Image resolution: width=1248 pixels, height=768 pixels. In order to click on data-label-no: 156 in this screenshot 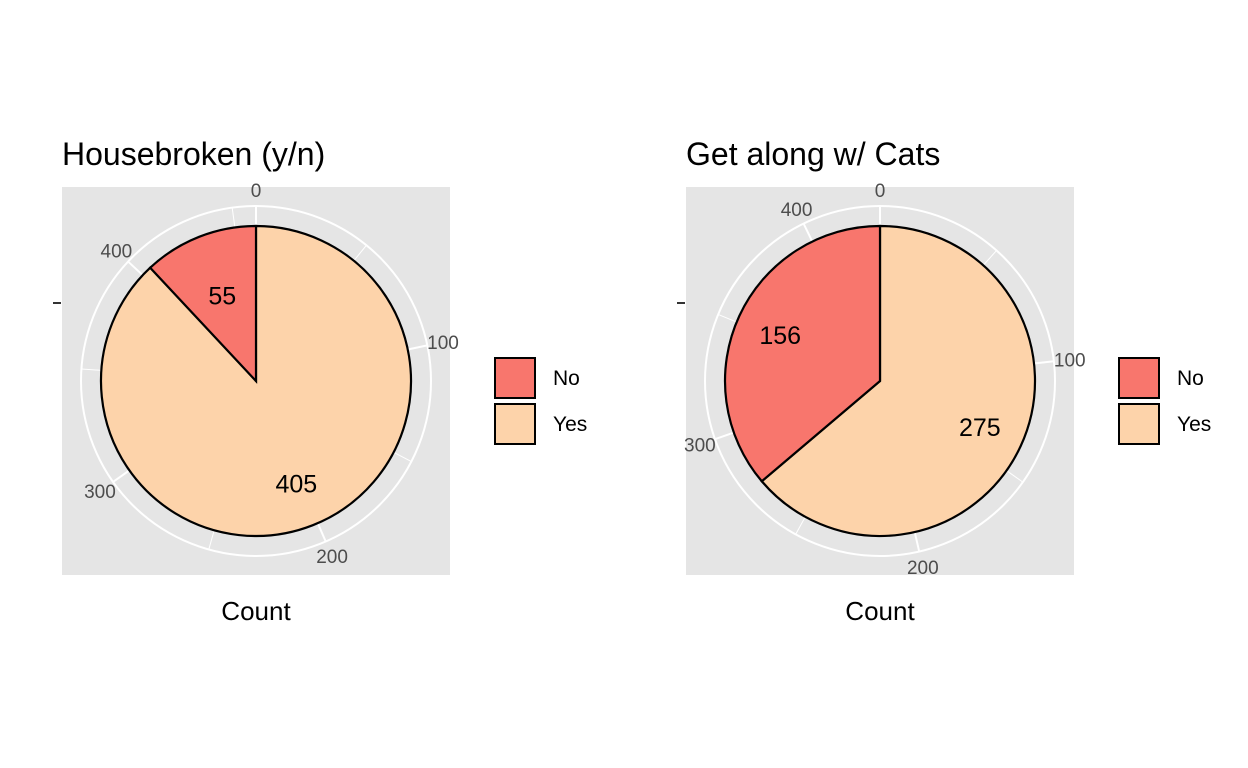, I will do `click(780, 336)`.